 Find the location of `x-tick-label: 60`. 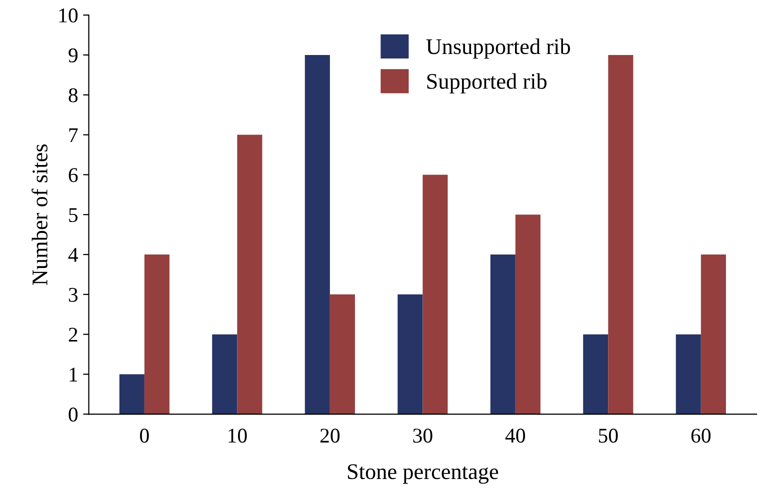

x-tick-label: 60 is located at coordinates (701, 435).